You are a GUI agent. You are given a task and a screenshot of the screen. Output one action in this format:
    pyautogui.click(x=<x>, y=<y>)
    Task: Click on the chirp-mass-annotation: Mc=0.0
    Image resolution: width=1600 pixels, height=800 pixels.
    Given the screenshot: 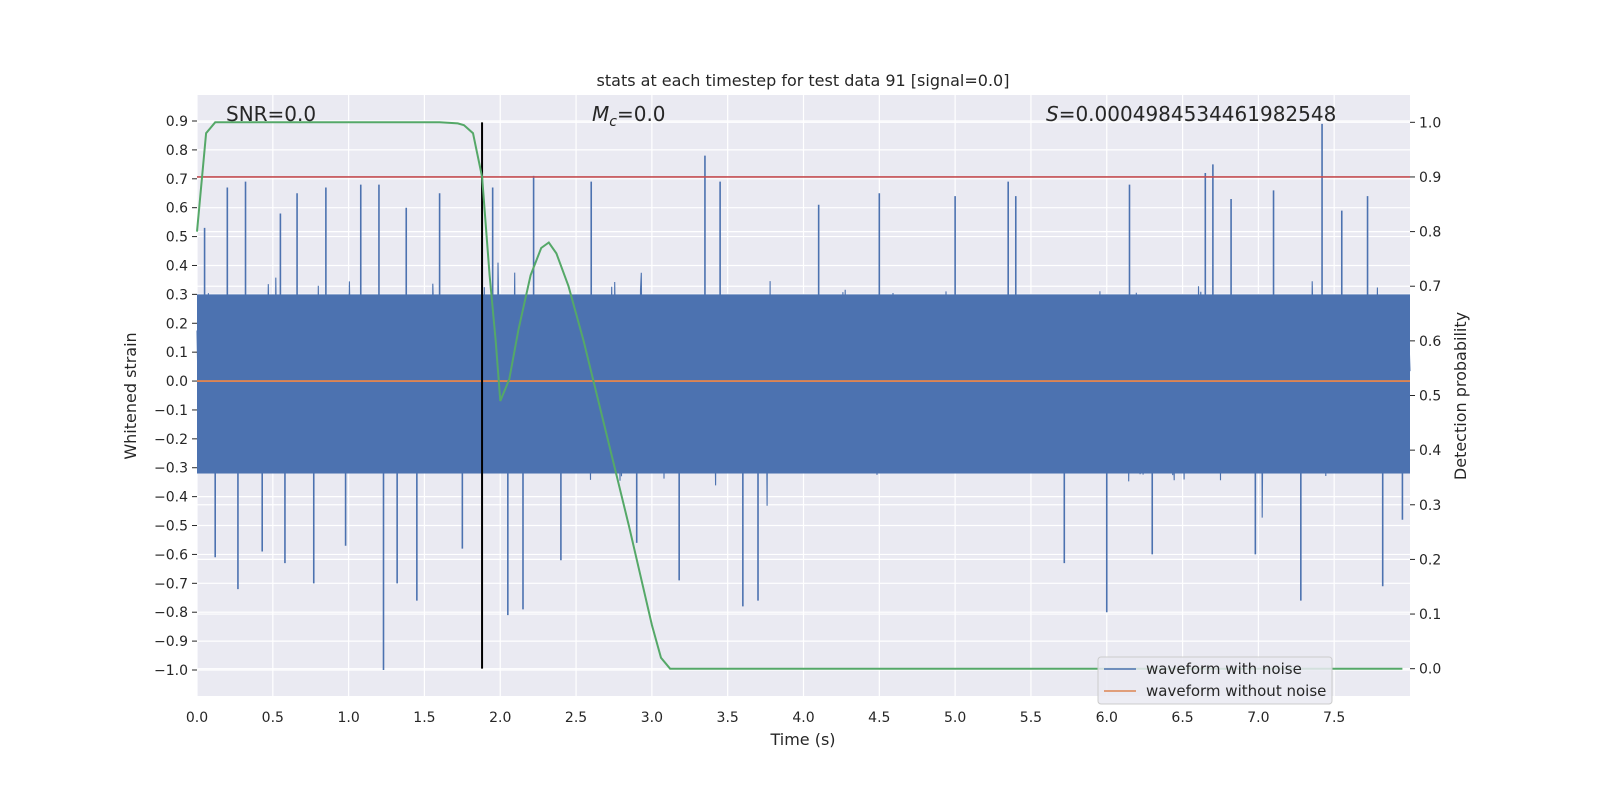 What is the action you would take?
    pyautogui.click(x=629, y=116)
    